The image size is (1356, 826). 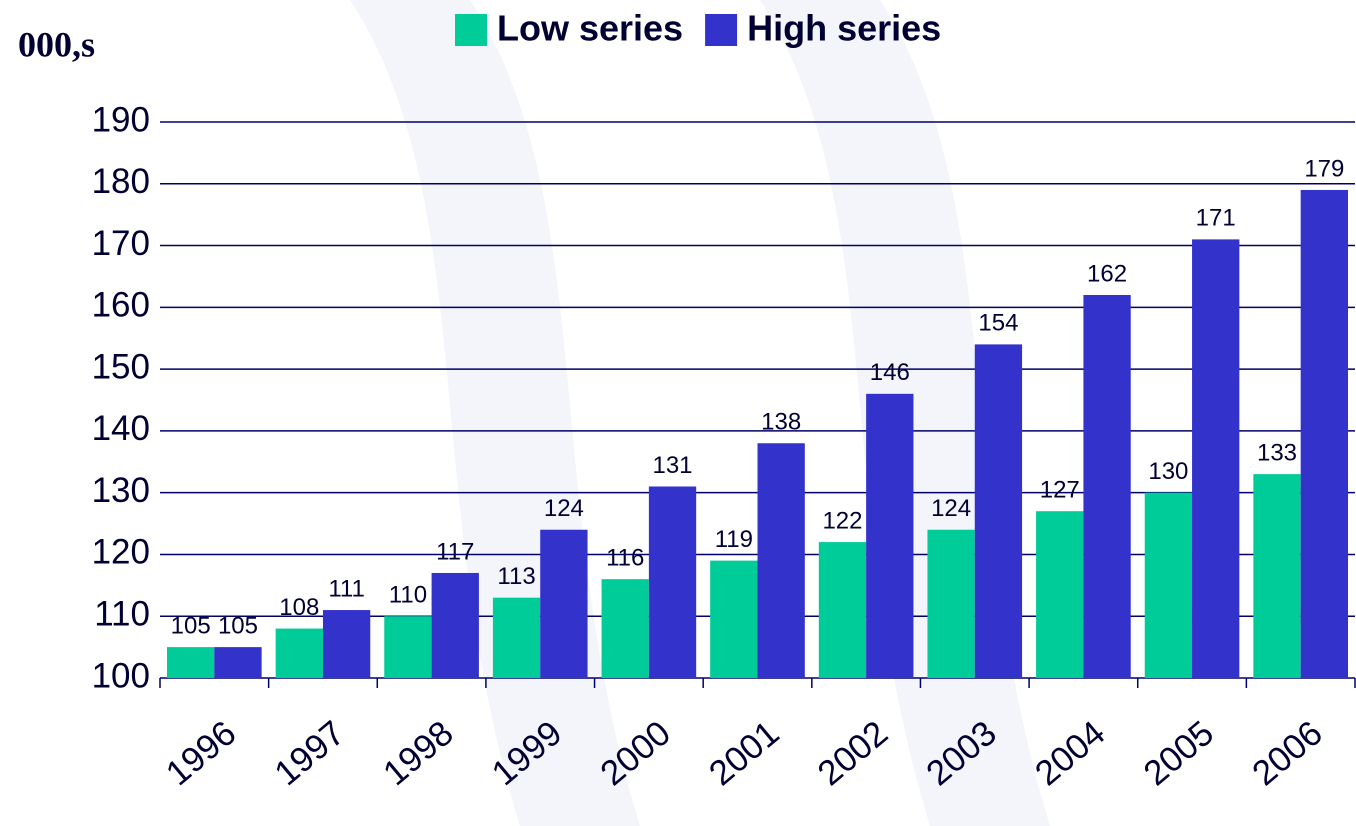 I want to click on y-tick-label: 150, so click(x=121, y=366).